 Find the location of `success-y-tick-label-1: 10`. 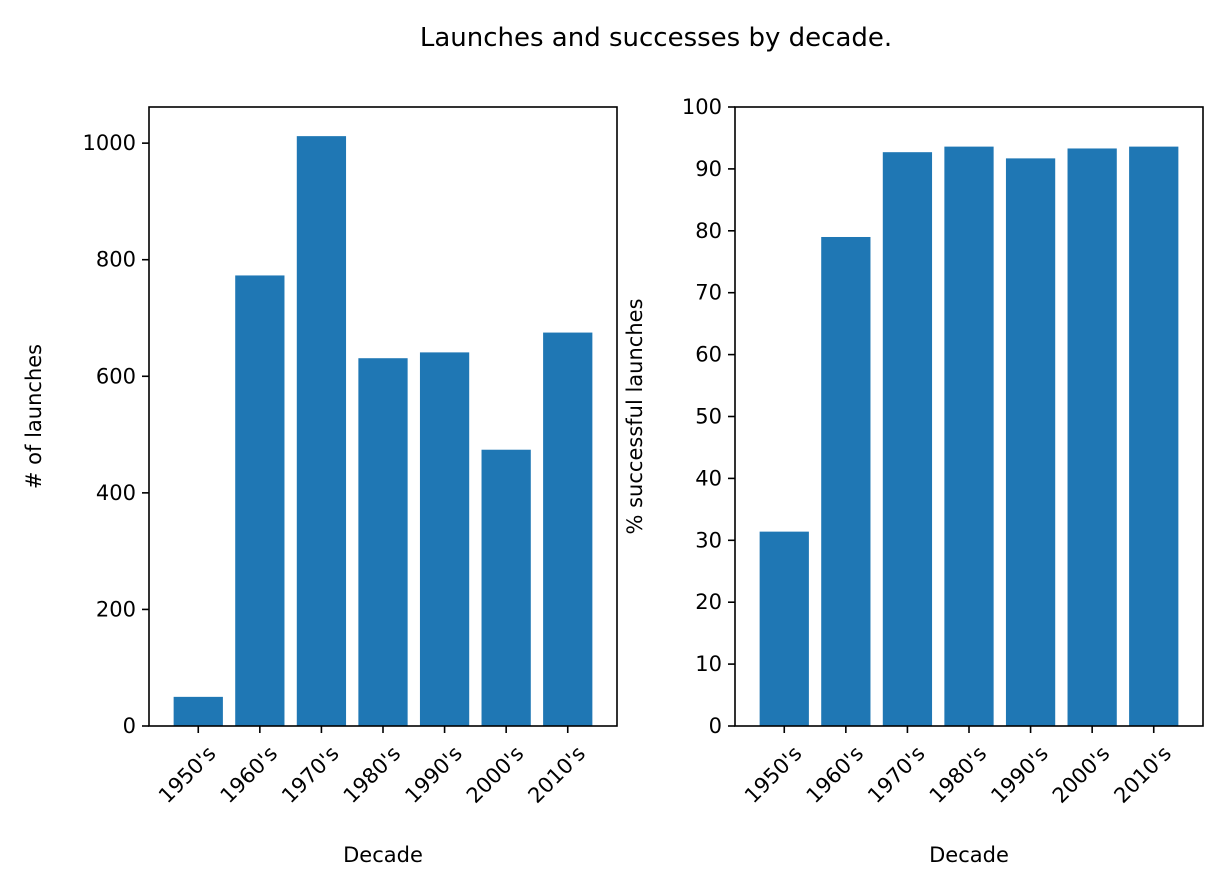

success-y-tick-label-1: 10 is located at coordinates (708, 664).